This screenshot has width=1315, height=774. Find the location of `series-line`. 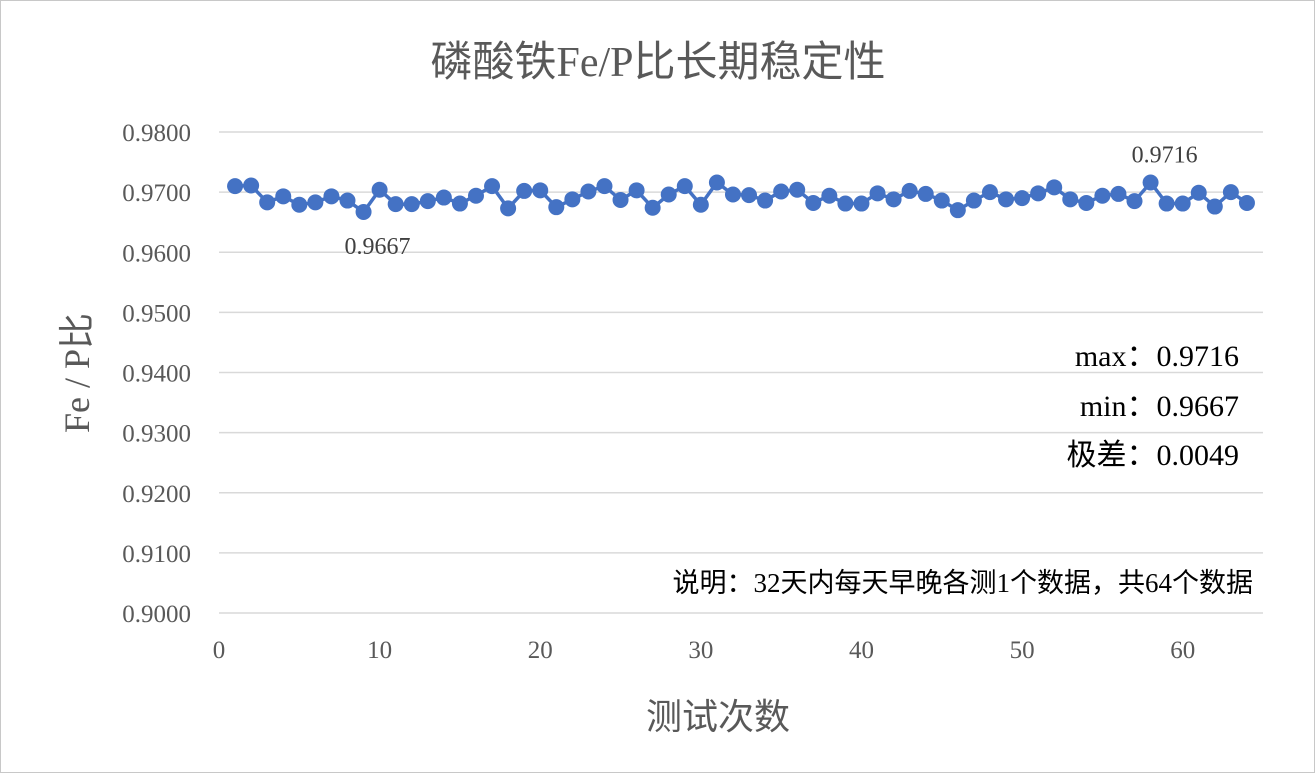

series-line is located at coordinates (741, 197).